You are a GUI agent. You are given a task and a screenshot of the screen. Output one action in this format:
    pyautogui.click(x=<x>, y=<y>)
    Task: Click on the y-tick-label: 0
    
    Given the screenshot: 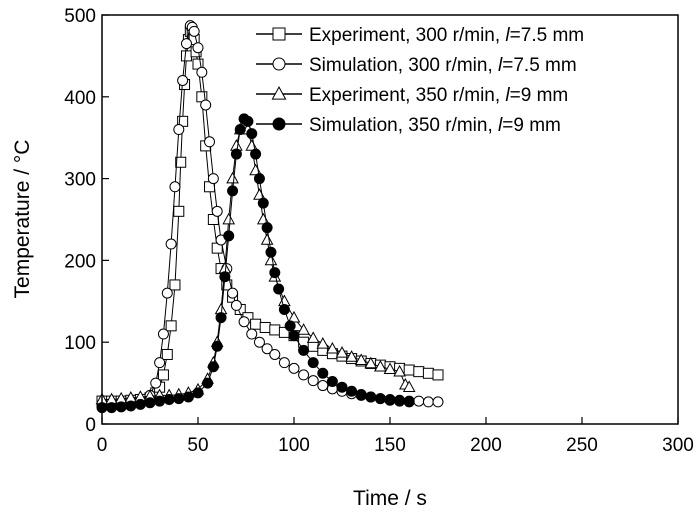 What is the action you would take?
    pyautogui.click(x=90, y=425)
    